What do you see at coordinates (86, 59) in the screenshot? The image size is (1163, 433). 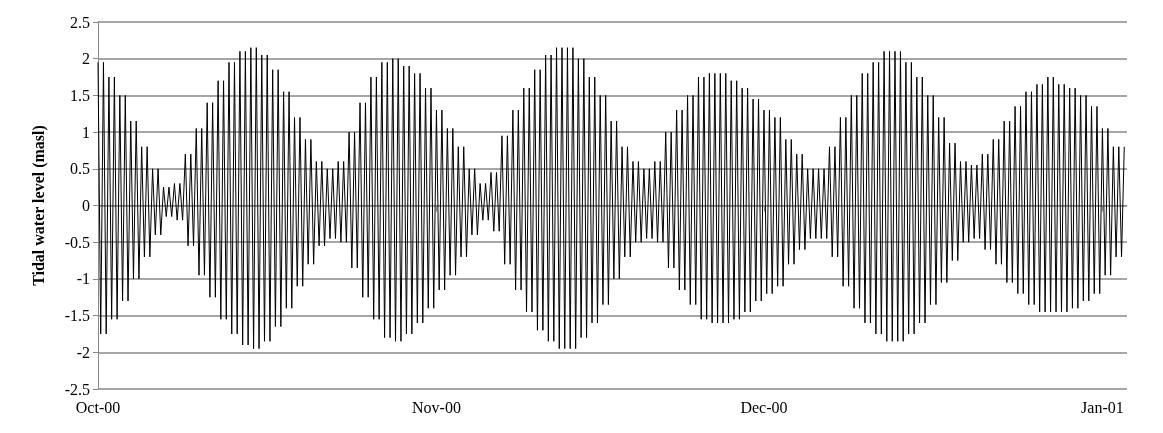 I see `y-tick-label: 2` at bounding box center [86, 59].